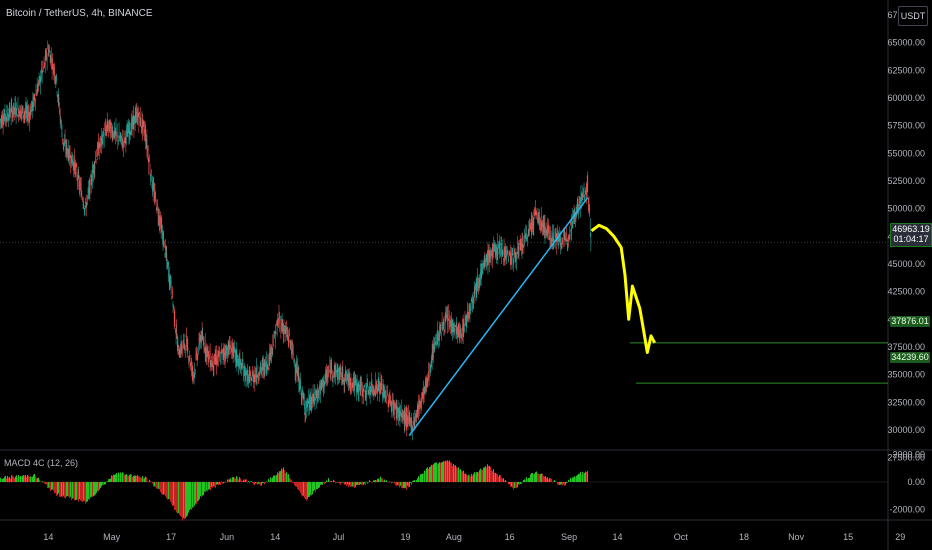  What do you see at coordinates (41, 463) in the screenshot?
I see `macd-label: MACD 4C (12, 26)` at bounding box center [41, 463].